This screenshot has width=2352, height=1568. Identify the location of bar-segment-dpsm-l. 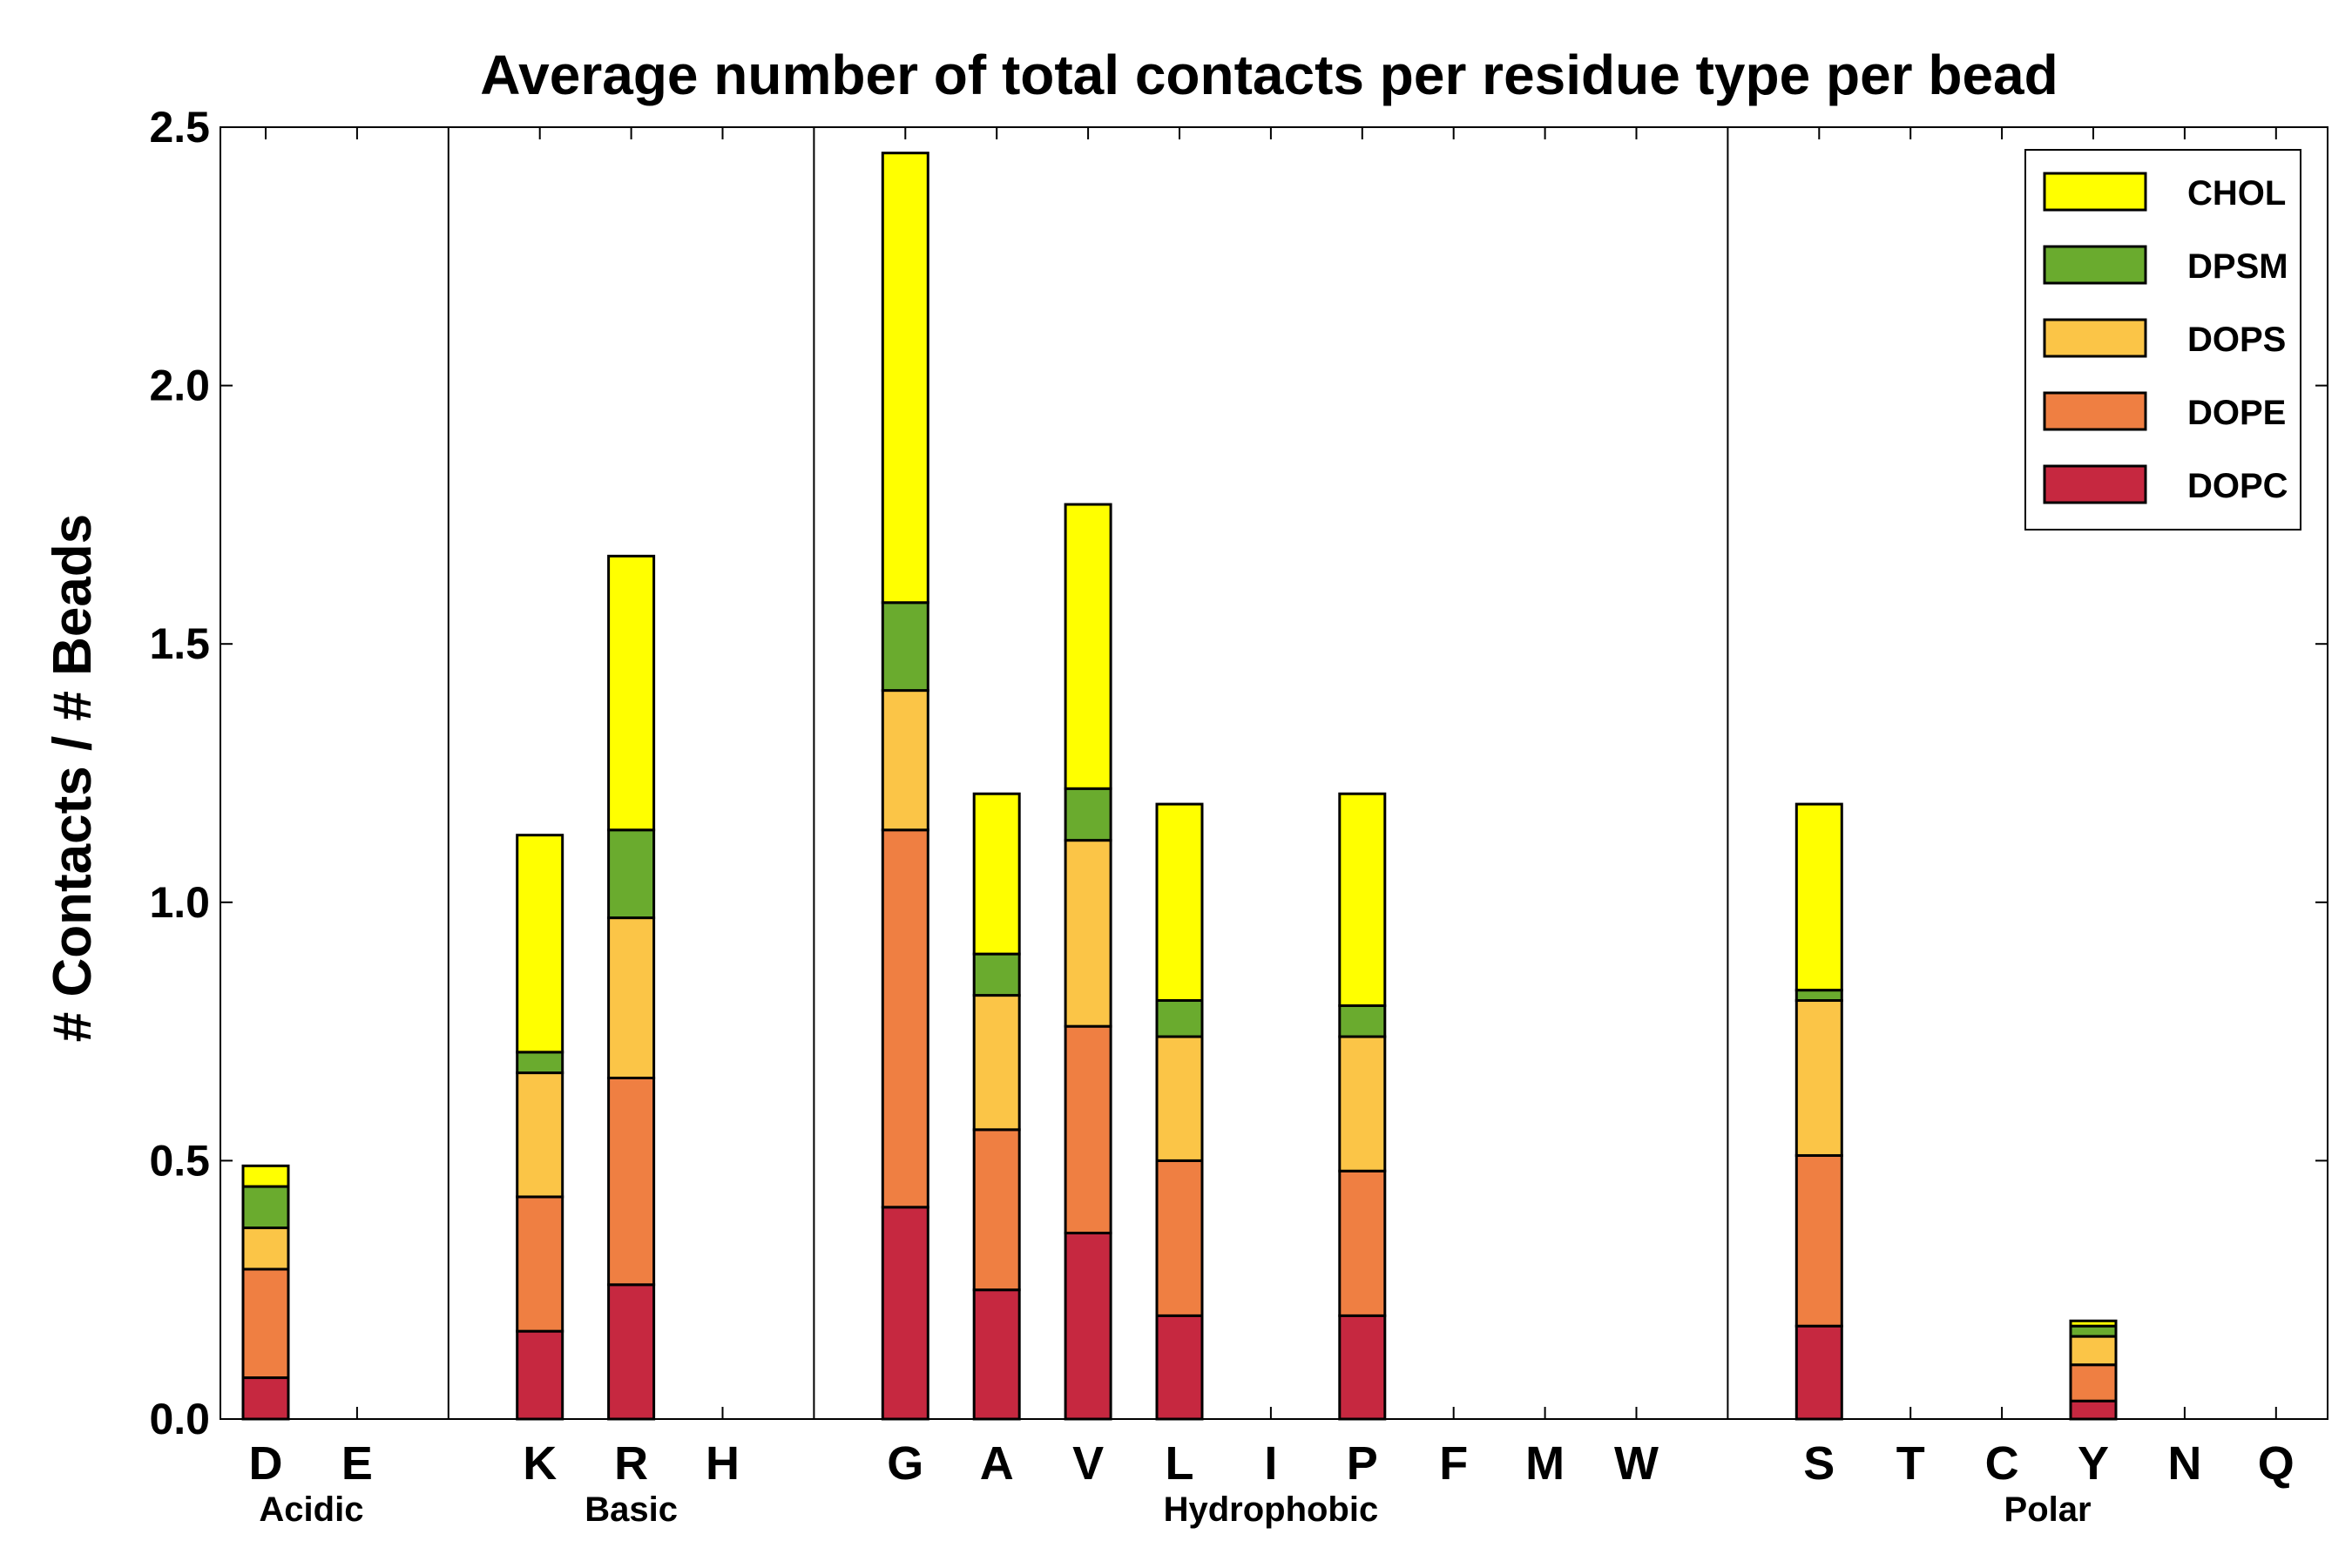
(1179, 1019).